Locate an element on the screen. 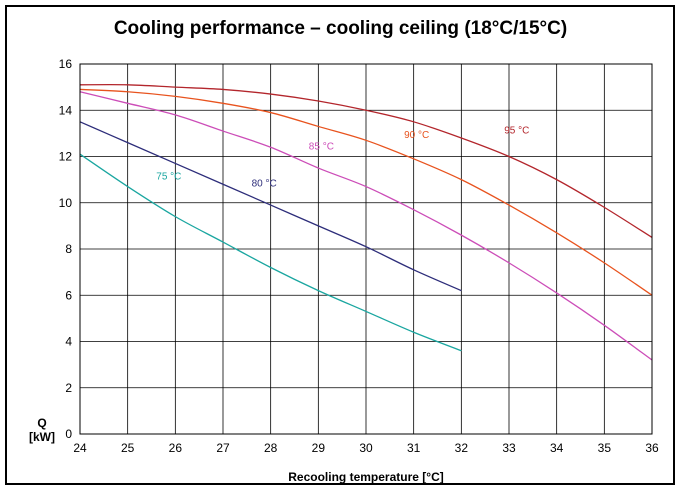 The height and width of the screenshot is (491, 681). x-axis-ticks: 24 25 26 27 28 29 30 31 32 33 34 35 36 is located at coordinates (366, 448).